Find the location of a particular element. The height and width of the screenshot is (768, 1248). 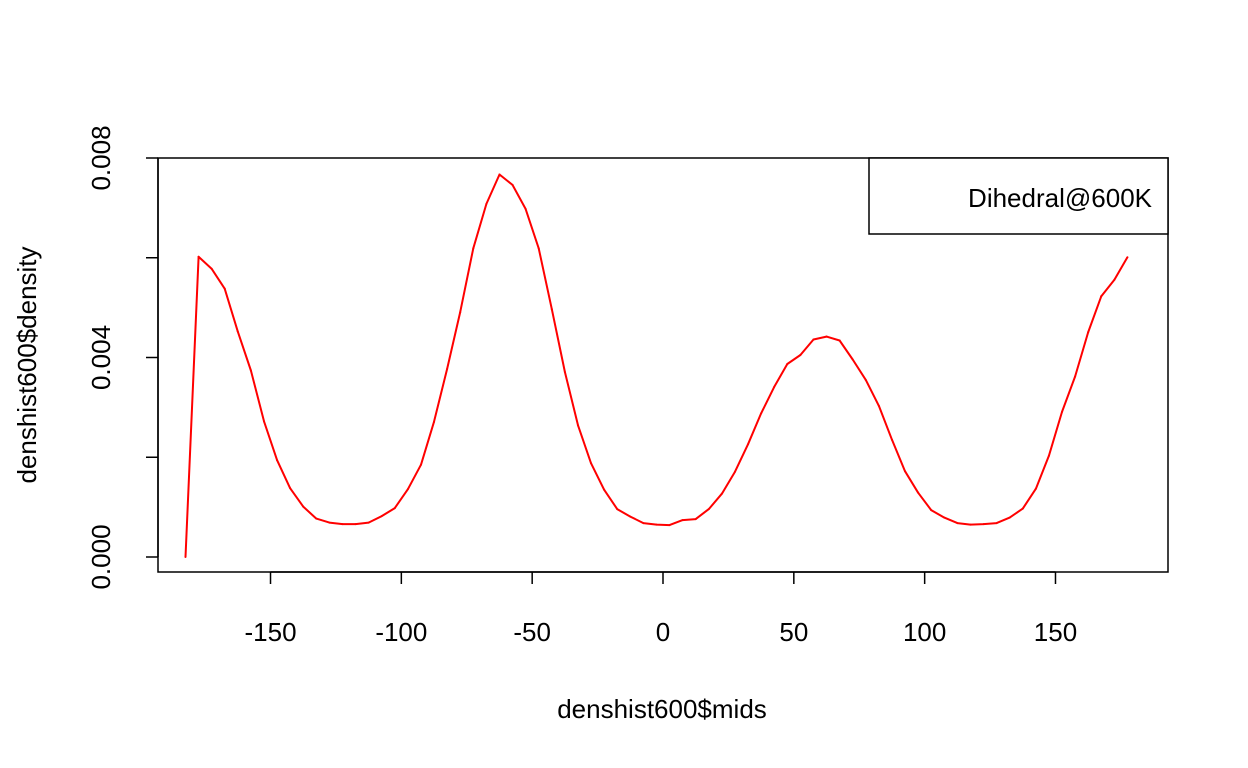

x-tick-label: -50 is located at coordinates (532, 632).